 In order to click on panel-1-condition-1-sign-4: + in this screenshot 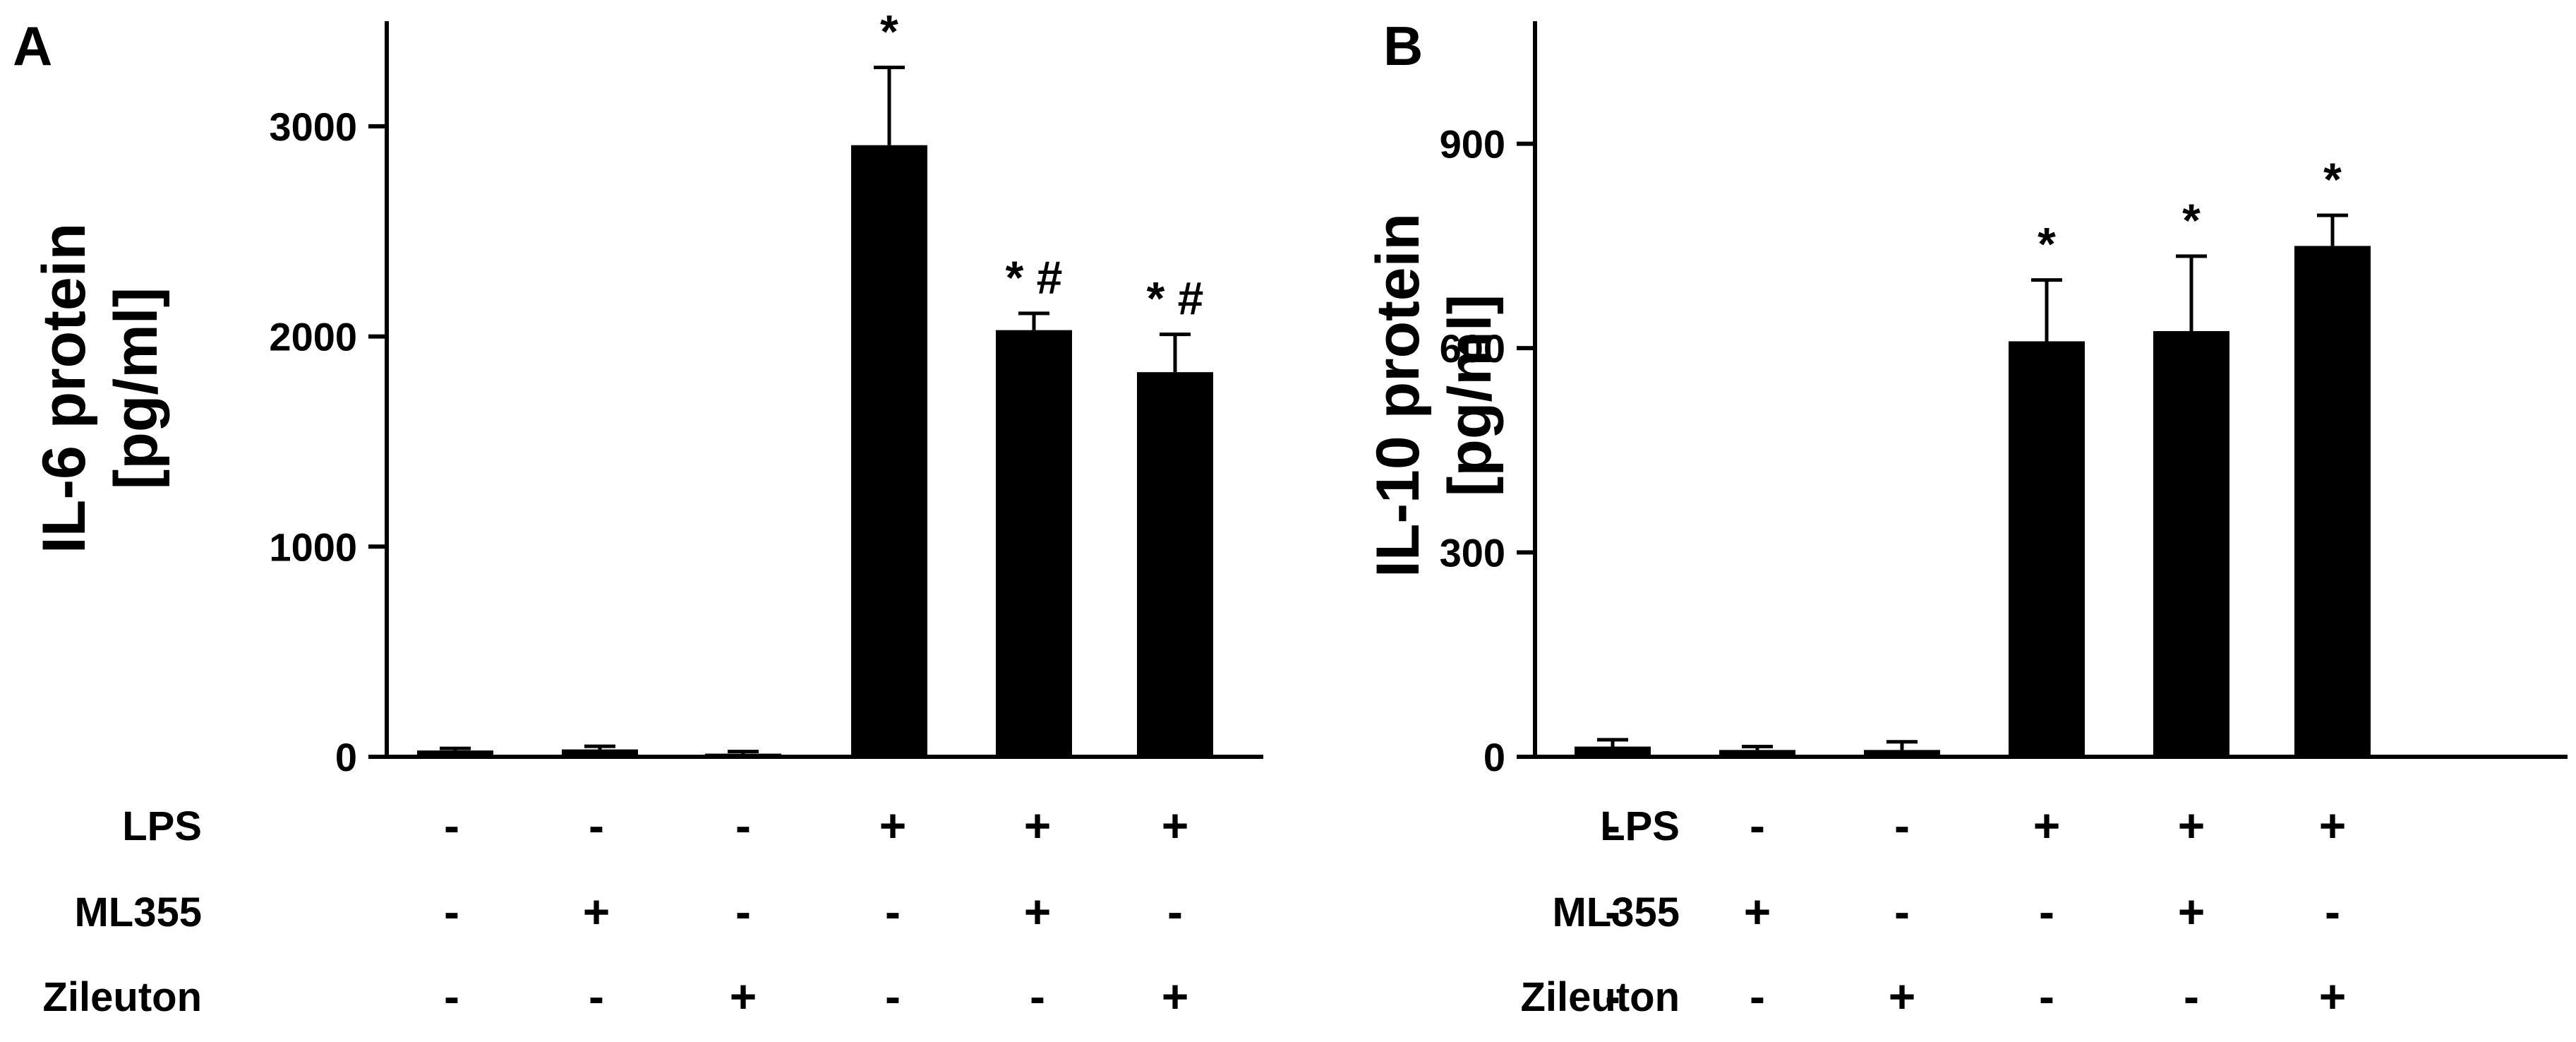, I will do `click(2191, 911)`.